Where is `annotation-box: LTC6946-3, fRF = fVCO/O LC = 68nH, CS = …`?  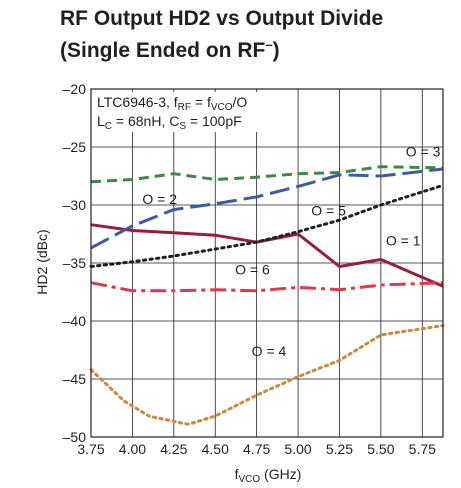 annotation-box: LTC6946-3, fRF = fVCO/O LC = 68nH, CS = … is located at coordinates (183, 112).